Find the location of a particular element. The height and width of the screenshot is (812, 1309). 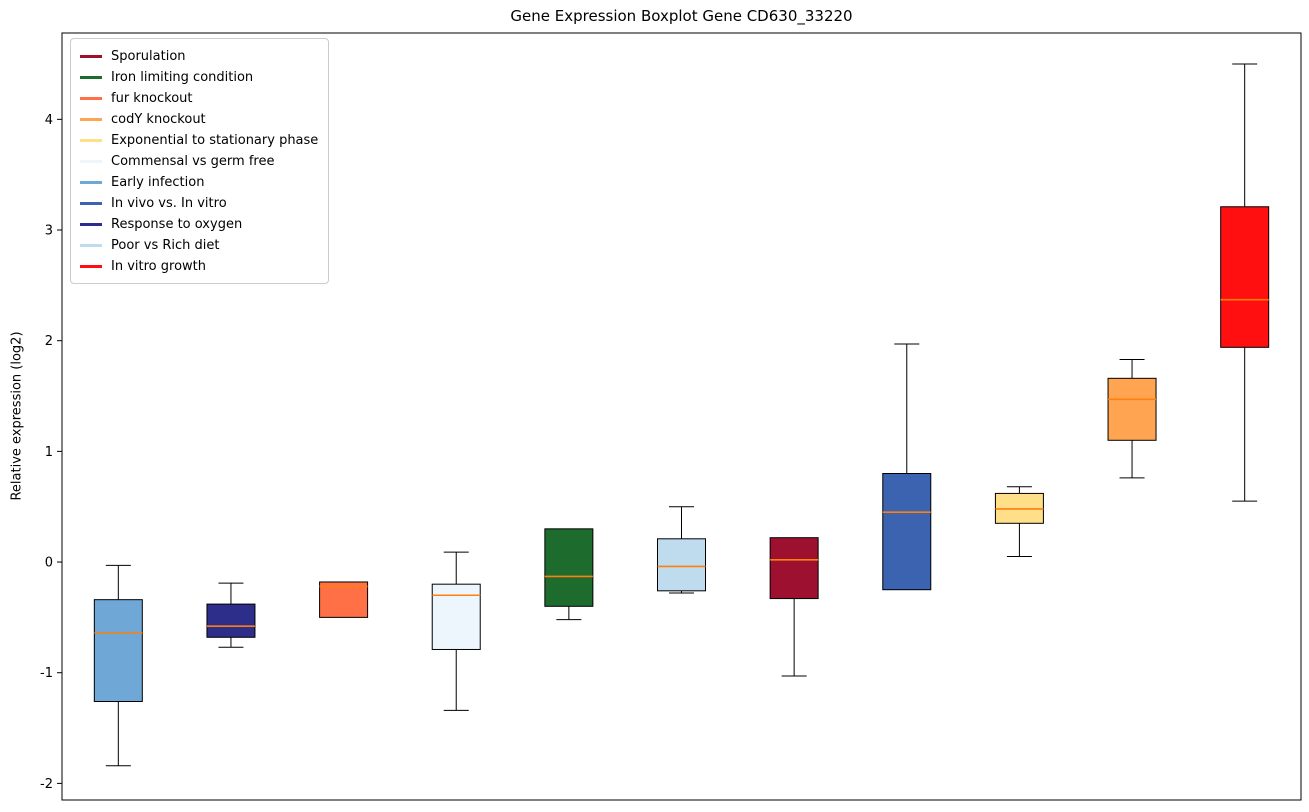

legend-label: Poor vs Rich diet is located at coordinates (165, 245).